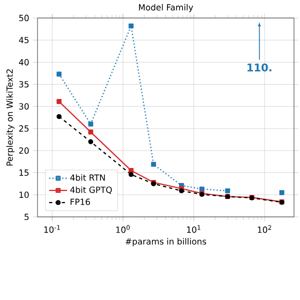 This screenshot has width=300, height=300. Describe the element at coordinates (24, 106) in the screenshot. I see `y-tick-label: 30` at that location.